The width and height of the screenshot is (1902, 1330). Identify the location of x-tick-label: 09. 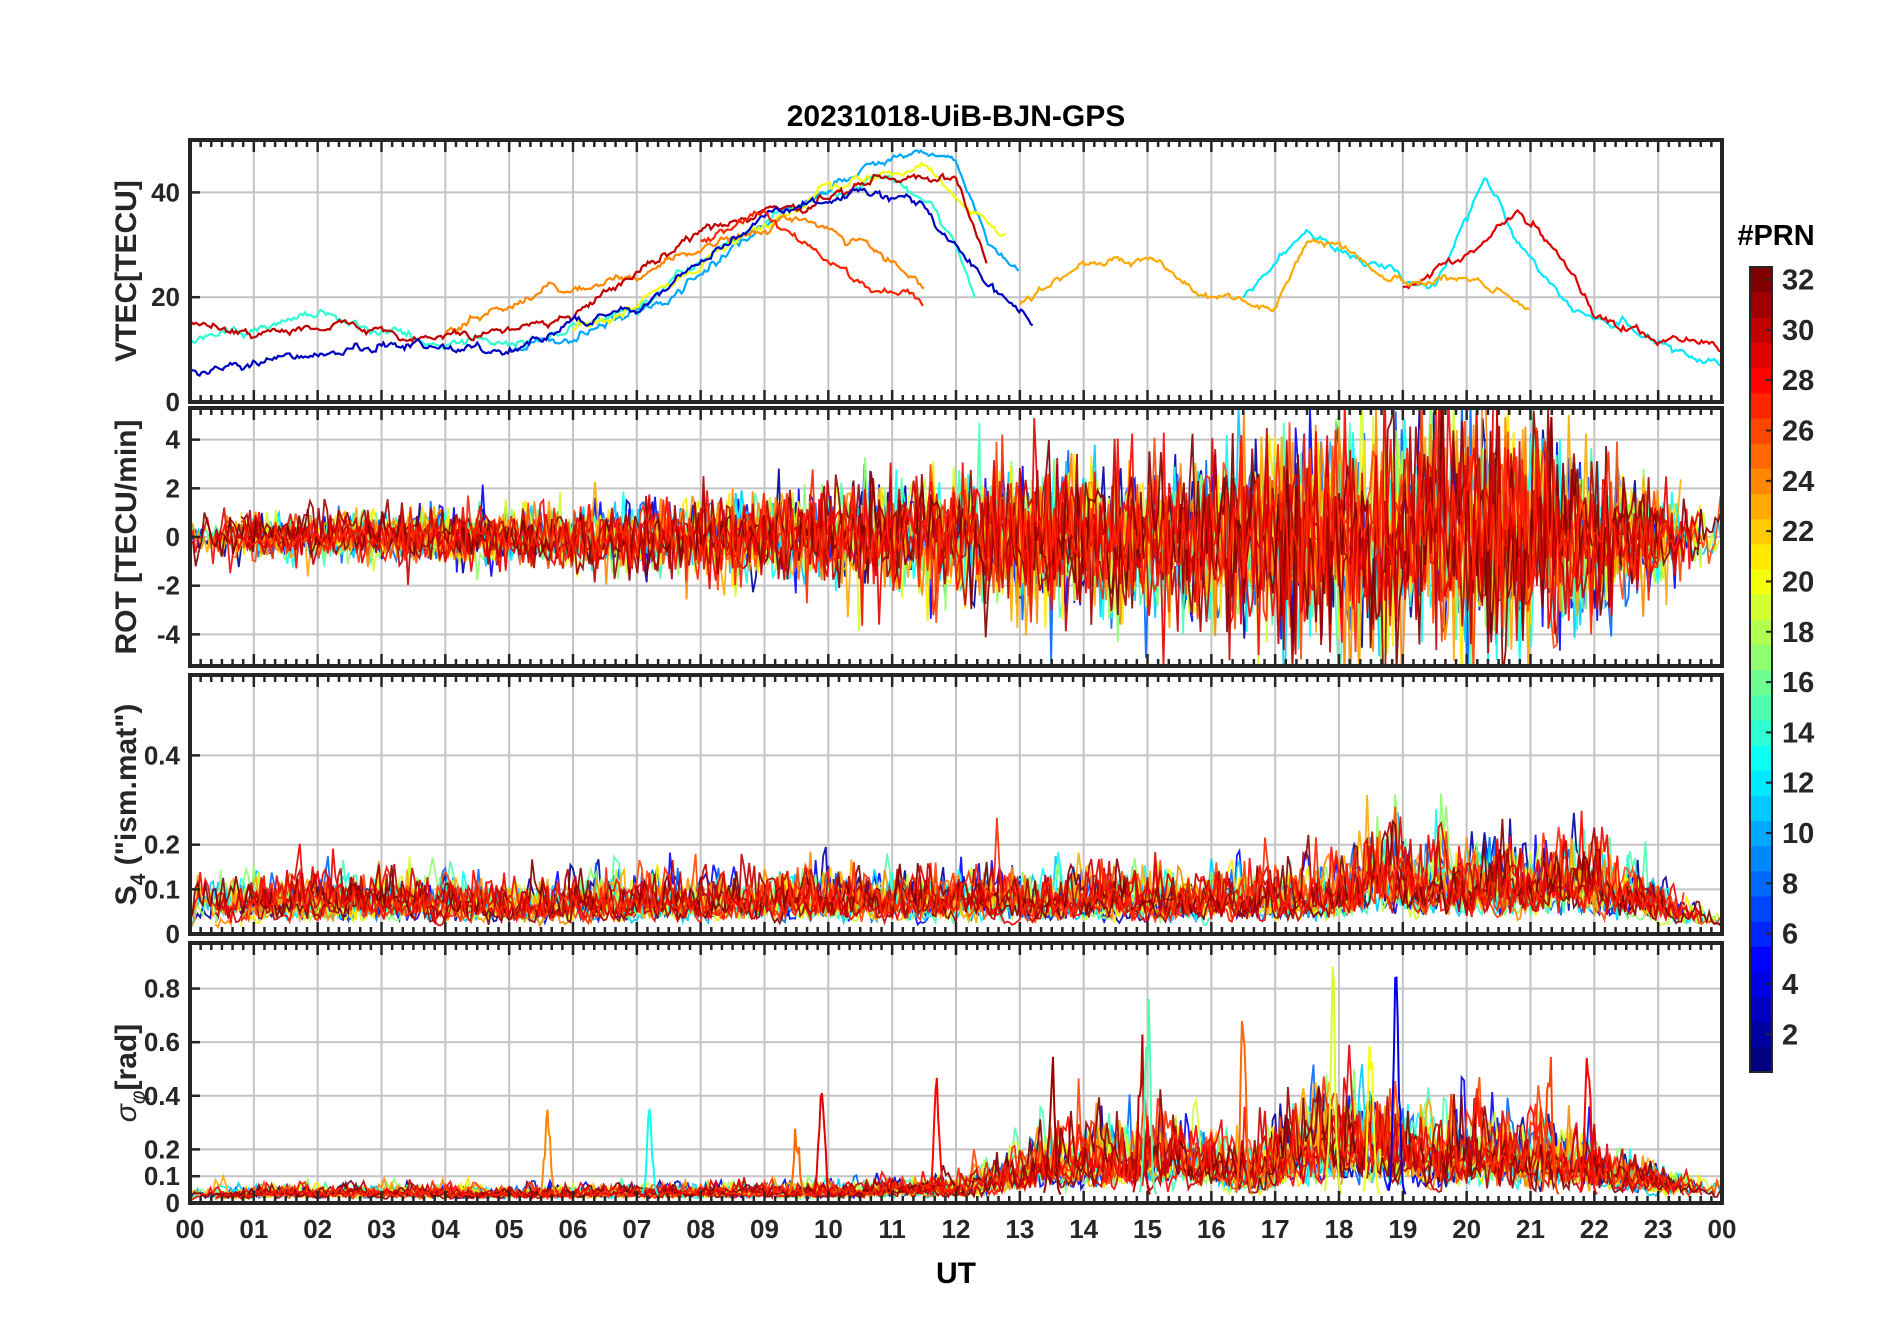
(764, 1229).